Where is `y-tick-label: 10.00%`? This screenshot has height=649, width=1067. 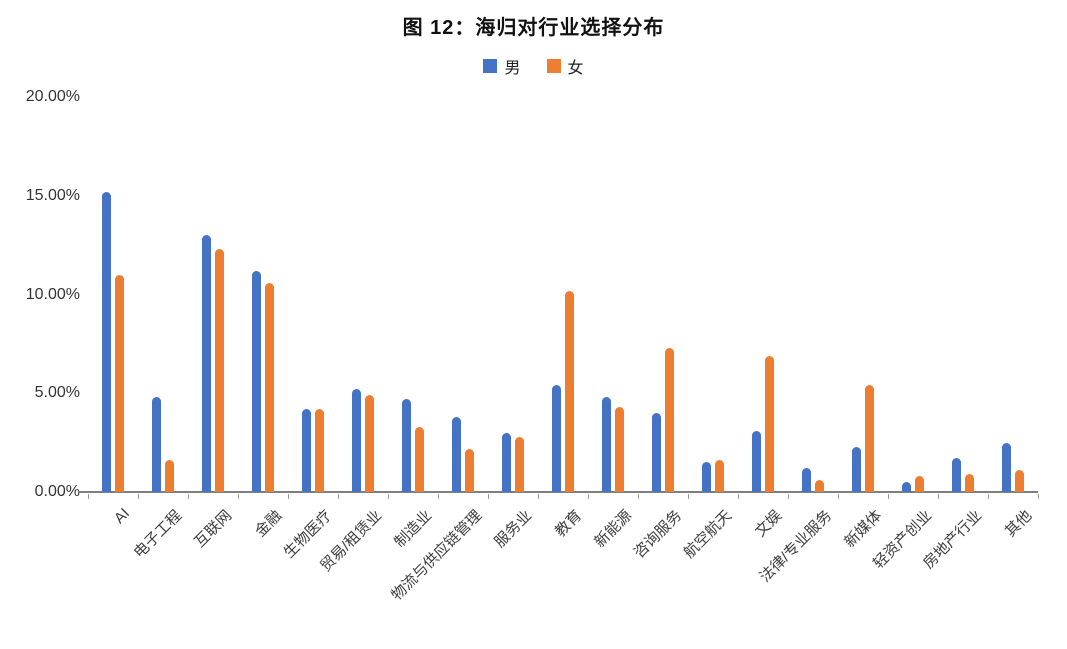
y-tick-label: 10.00% is located at coordinates (52, 294).